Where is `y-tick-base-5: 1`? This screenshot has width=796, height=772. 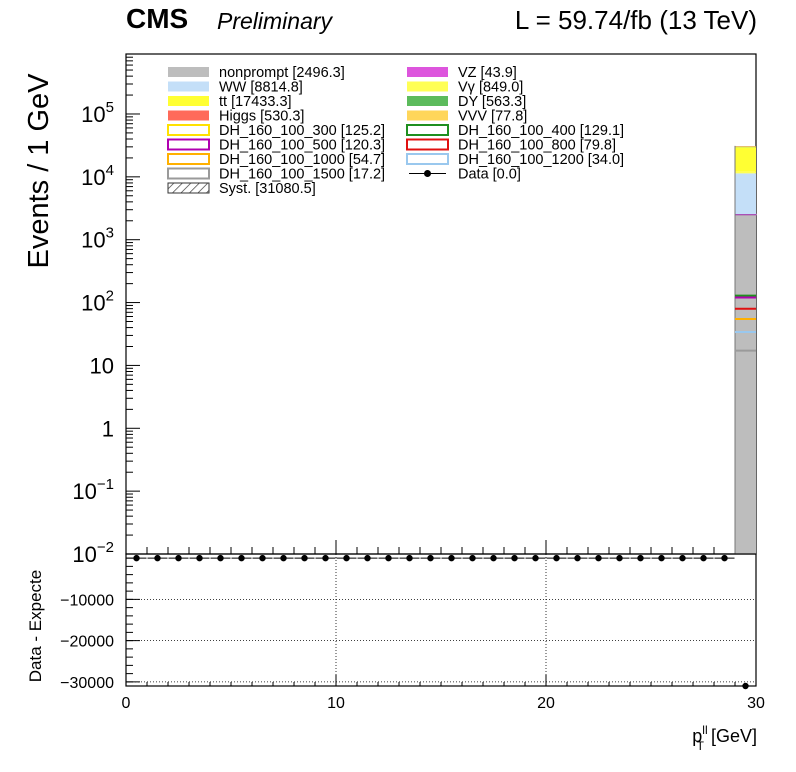
y-tick-base-5: 1 is located at coordinates (108, 428).